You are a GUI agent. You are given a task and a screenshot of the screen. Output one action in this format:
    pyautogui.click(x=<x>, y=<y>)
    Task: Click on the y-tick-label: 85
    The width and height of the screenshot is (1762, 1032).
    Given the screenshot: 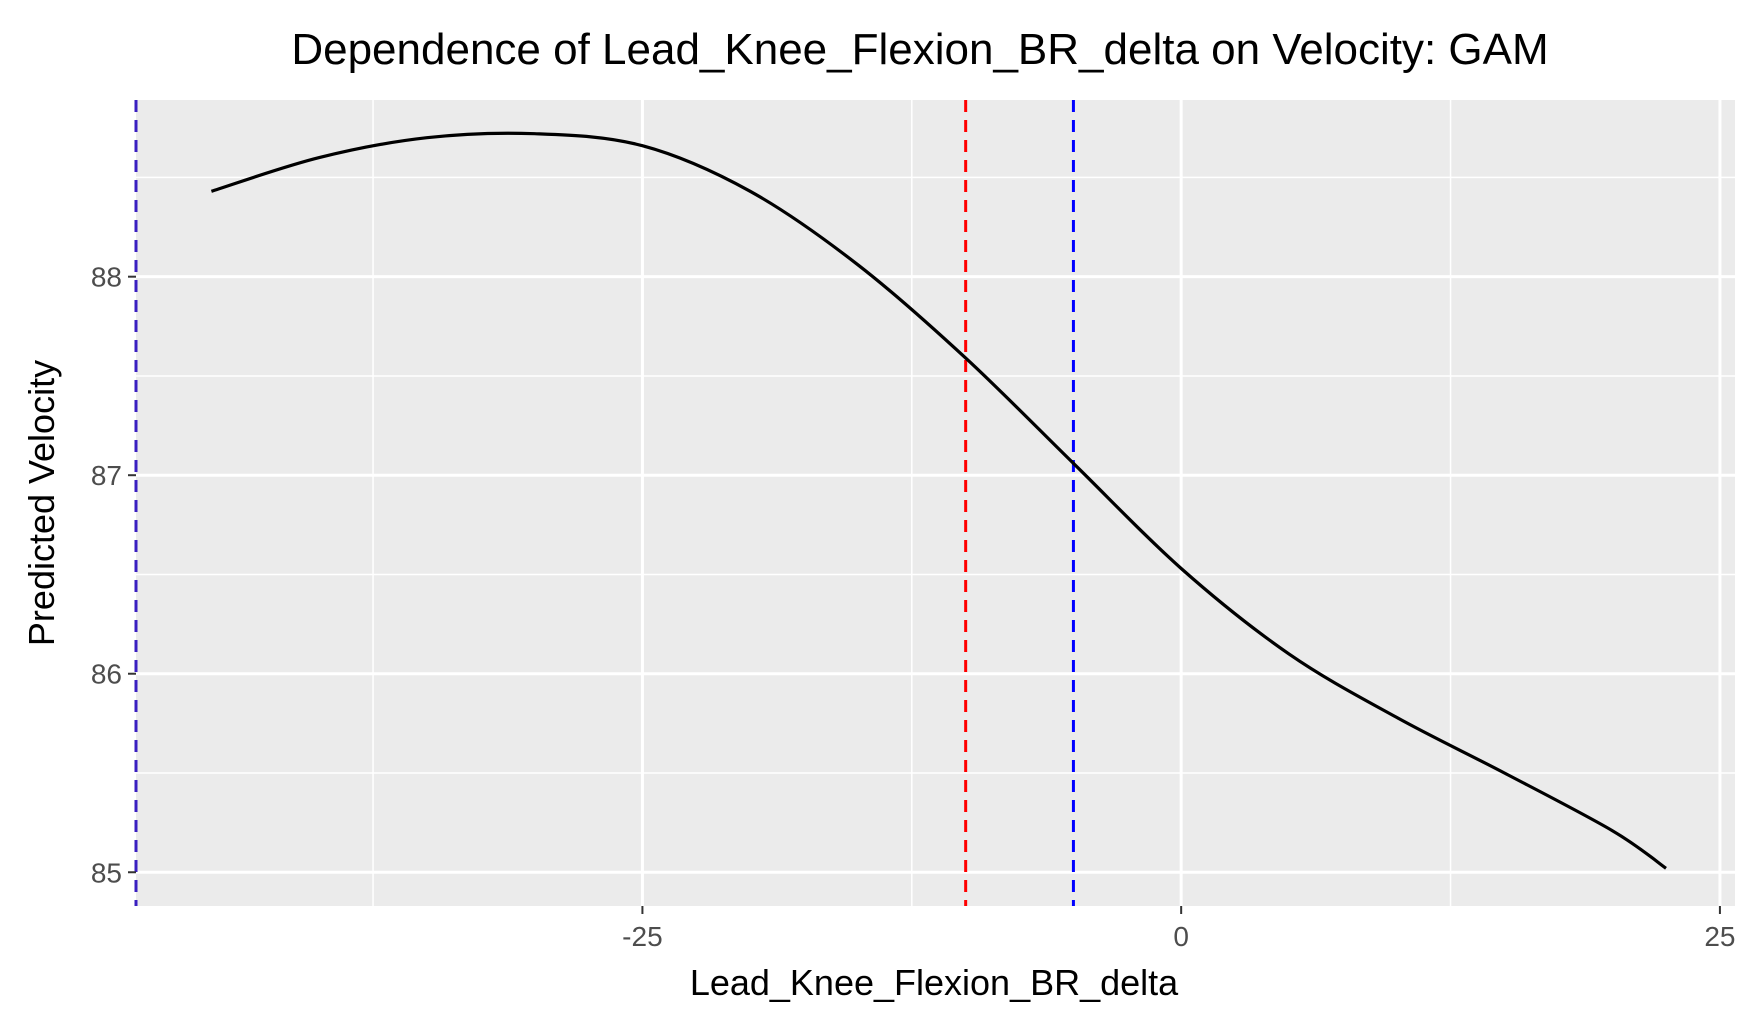 What is the action you would take?
    pyautogui.click(x=106, y=872)
    